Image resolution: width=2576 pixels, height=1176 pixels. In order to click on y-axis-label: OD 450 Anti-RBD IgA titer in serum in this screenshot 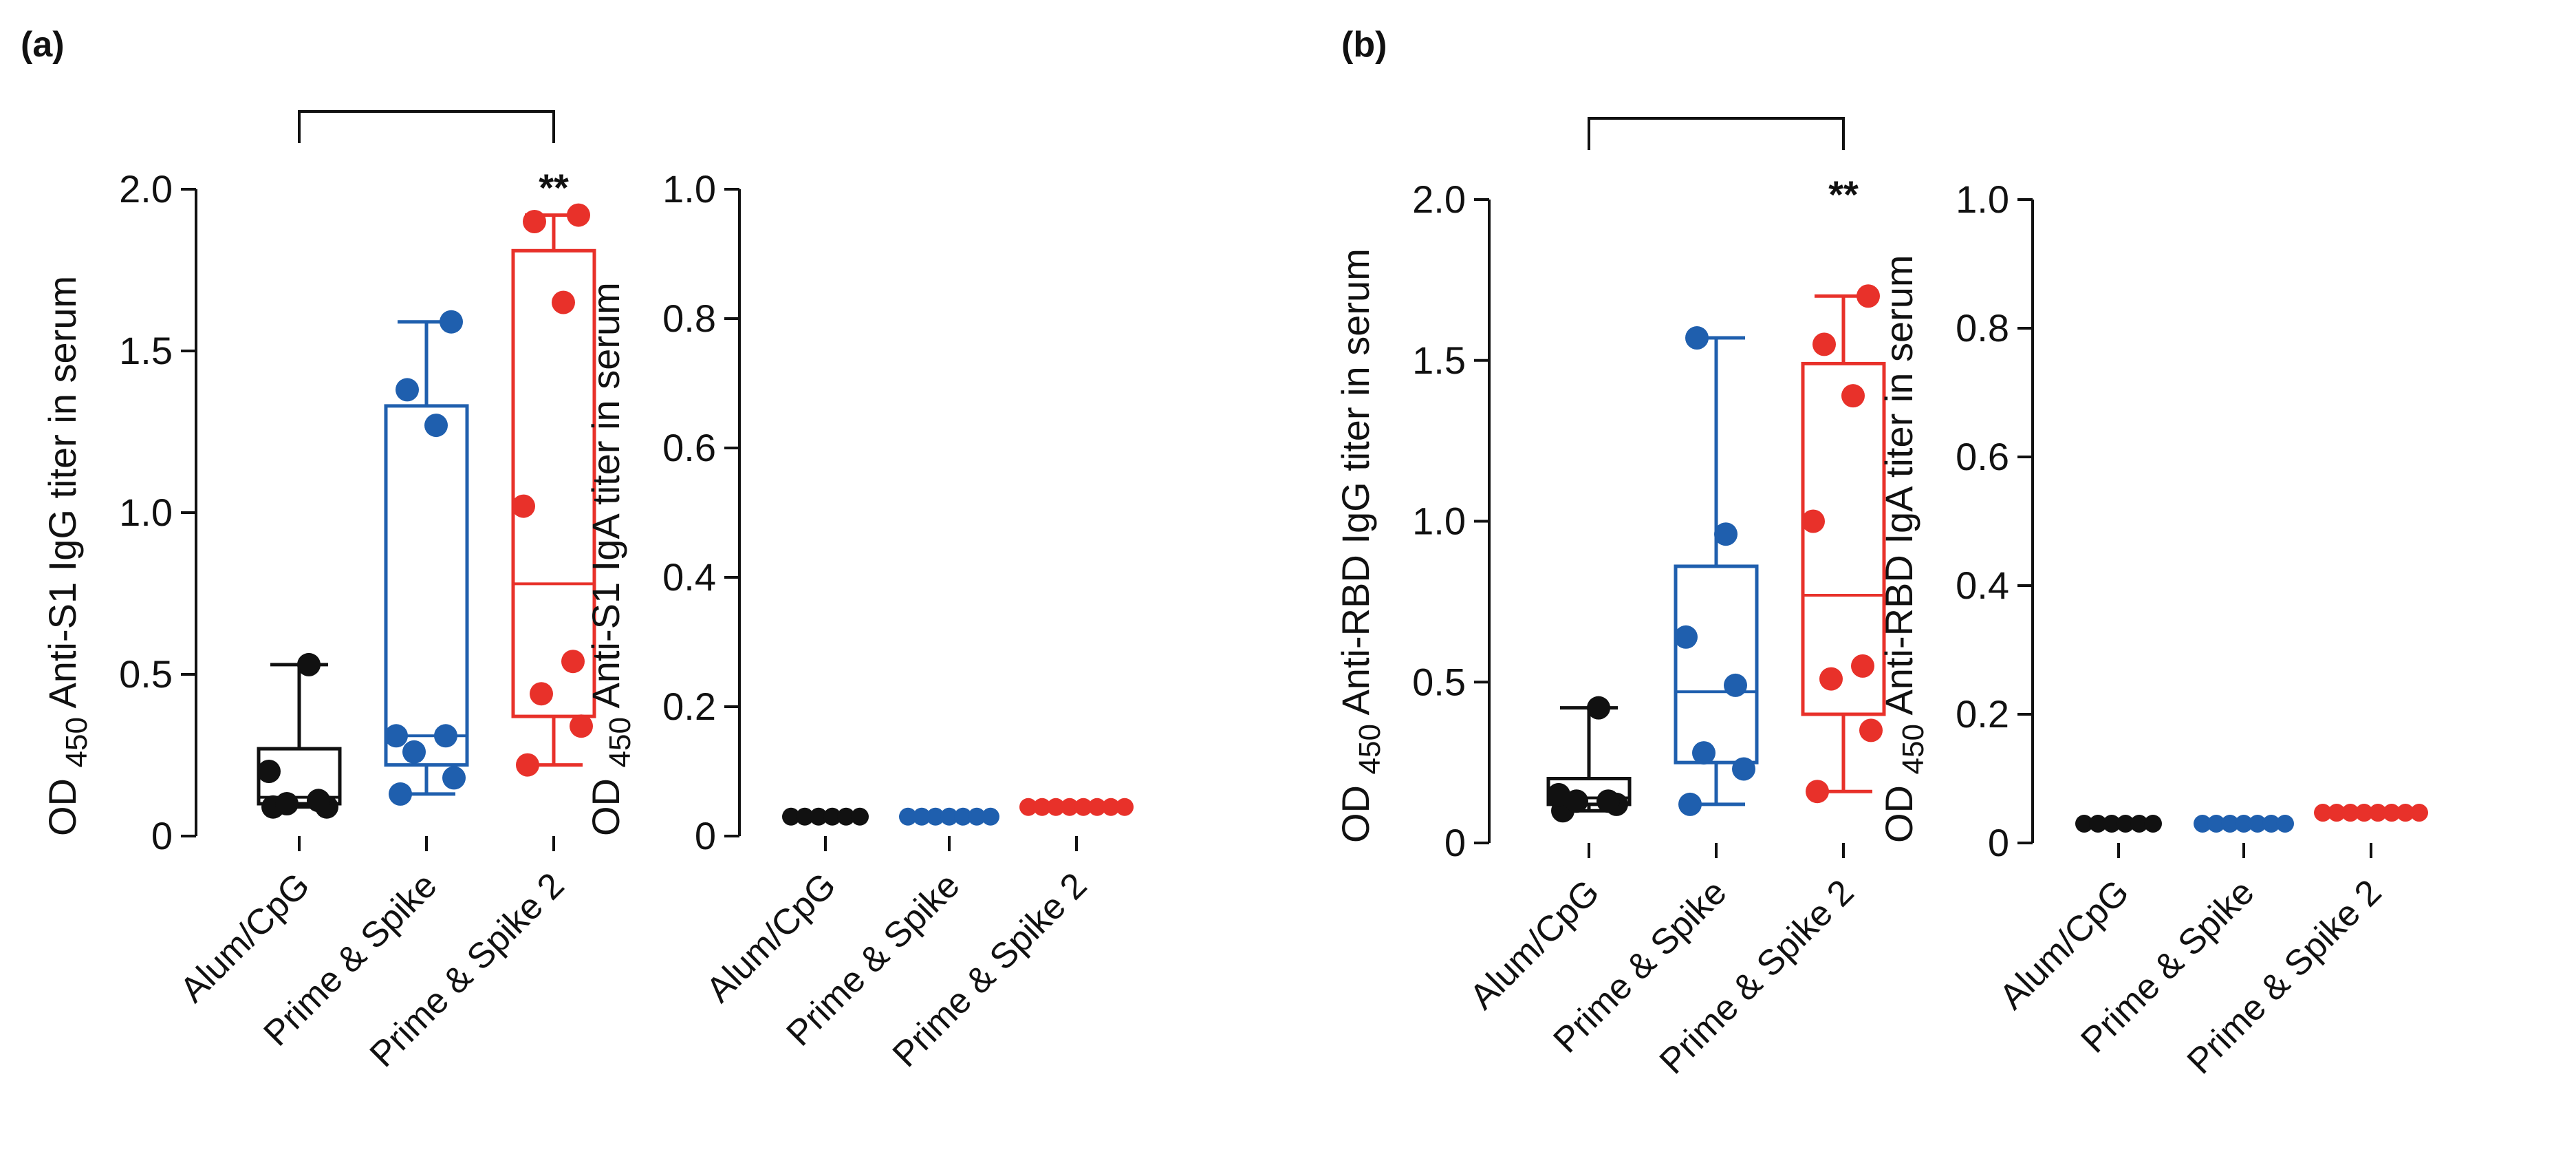, I will do `click(1903, 549)`.